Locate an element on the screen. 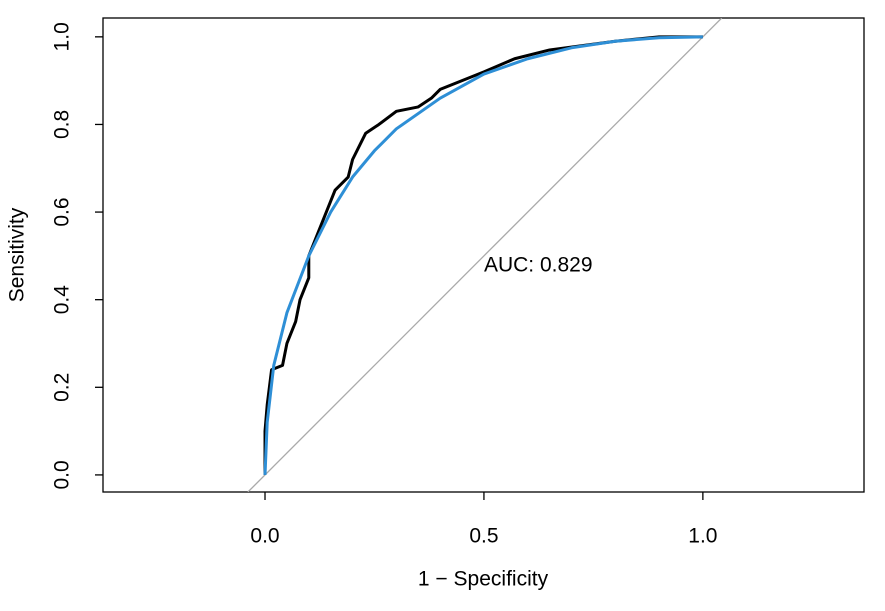 Image resolution: width=885 pixels, height=611 pixels. y-tick-label: 0.8 is located at coordinates (62, 124).